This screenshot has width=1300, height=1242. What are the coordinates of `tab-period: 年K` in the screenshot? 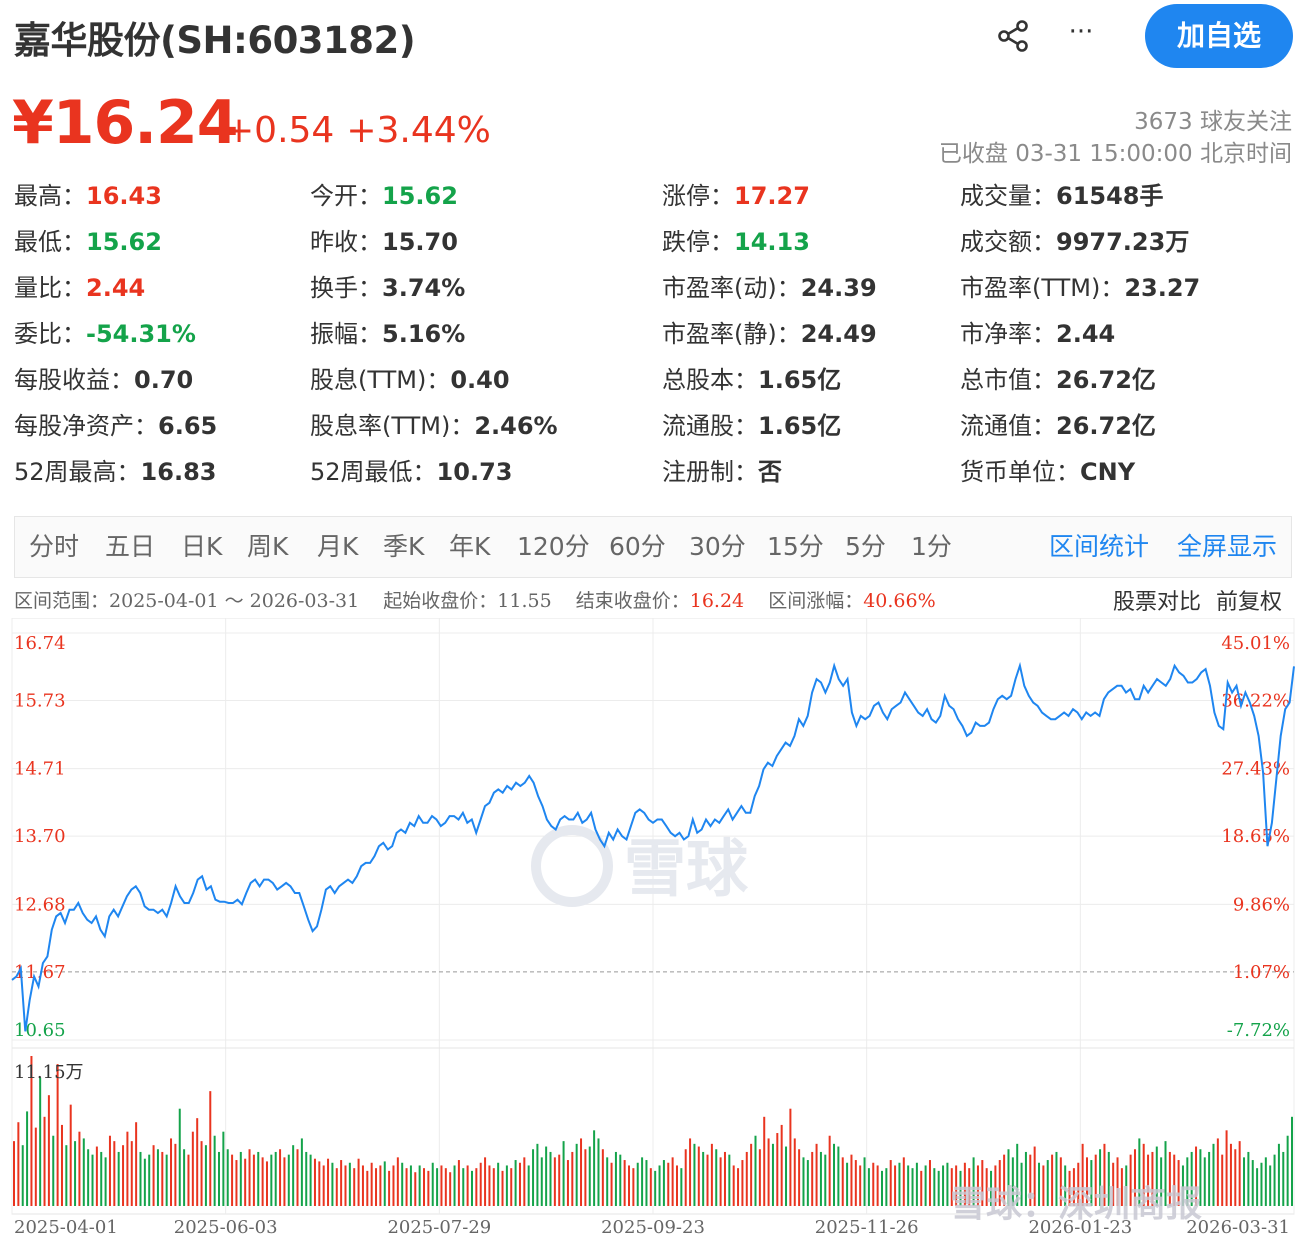 It's located at (470, 546).